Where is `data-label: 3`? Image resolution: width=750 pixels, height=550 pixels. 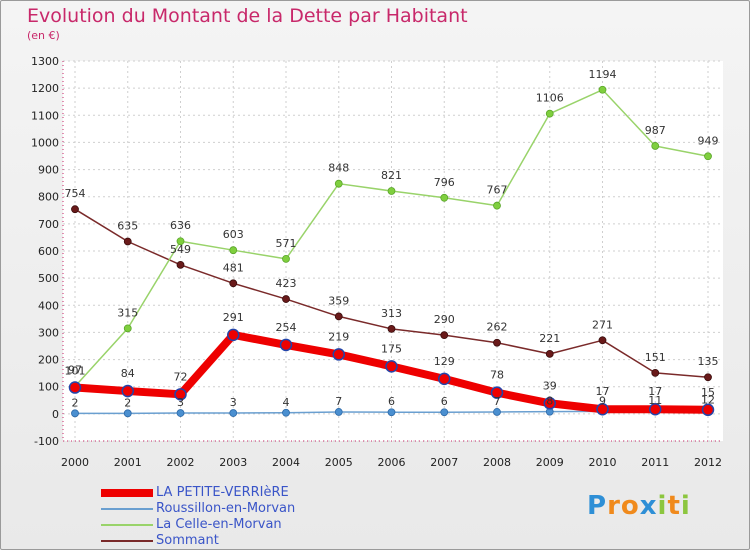
data-label: 3 is located at coordinates (233, 402).